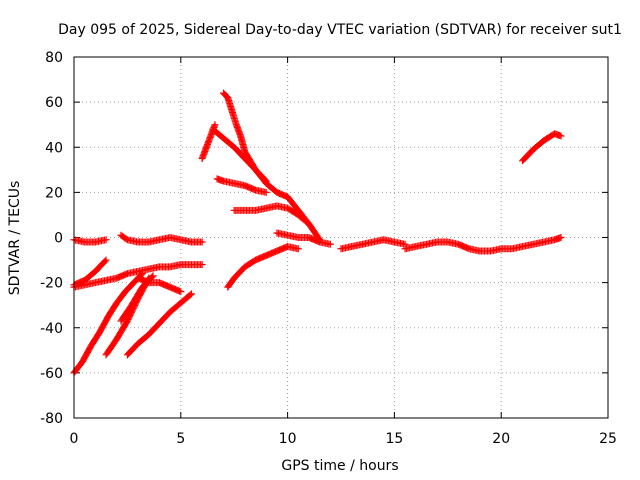  I want to click on x-axis-label: GPS time / hours, so click(339, 466).